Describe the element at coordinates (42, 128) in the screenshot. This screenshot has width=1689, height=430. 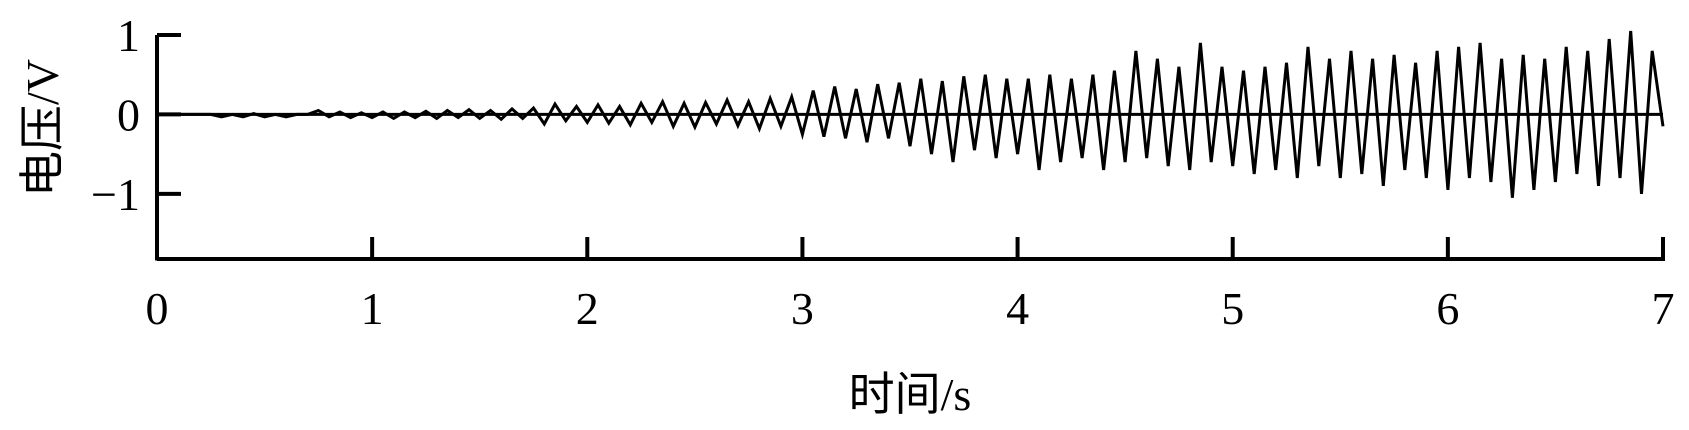
I see `y-axis-title: 电压/V` at that location.